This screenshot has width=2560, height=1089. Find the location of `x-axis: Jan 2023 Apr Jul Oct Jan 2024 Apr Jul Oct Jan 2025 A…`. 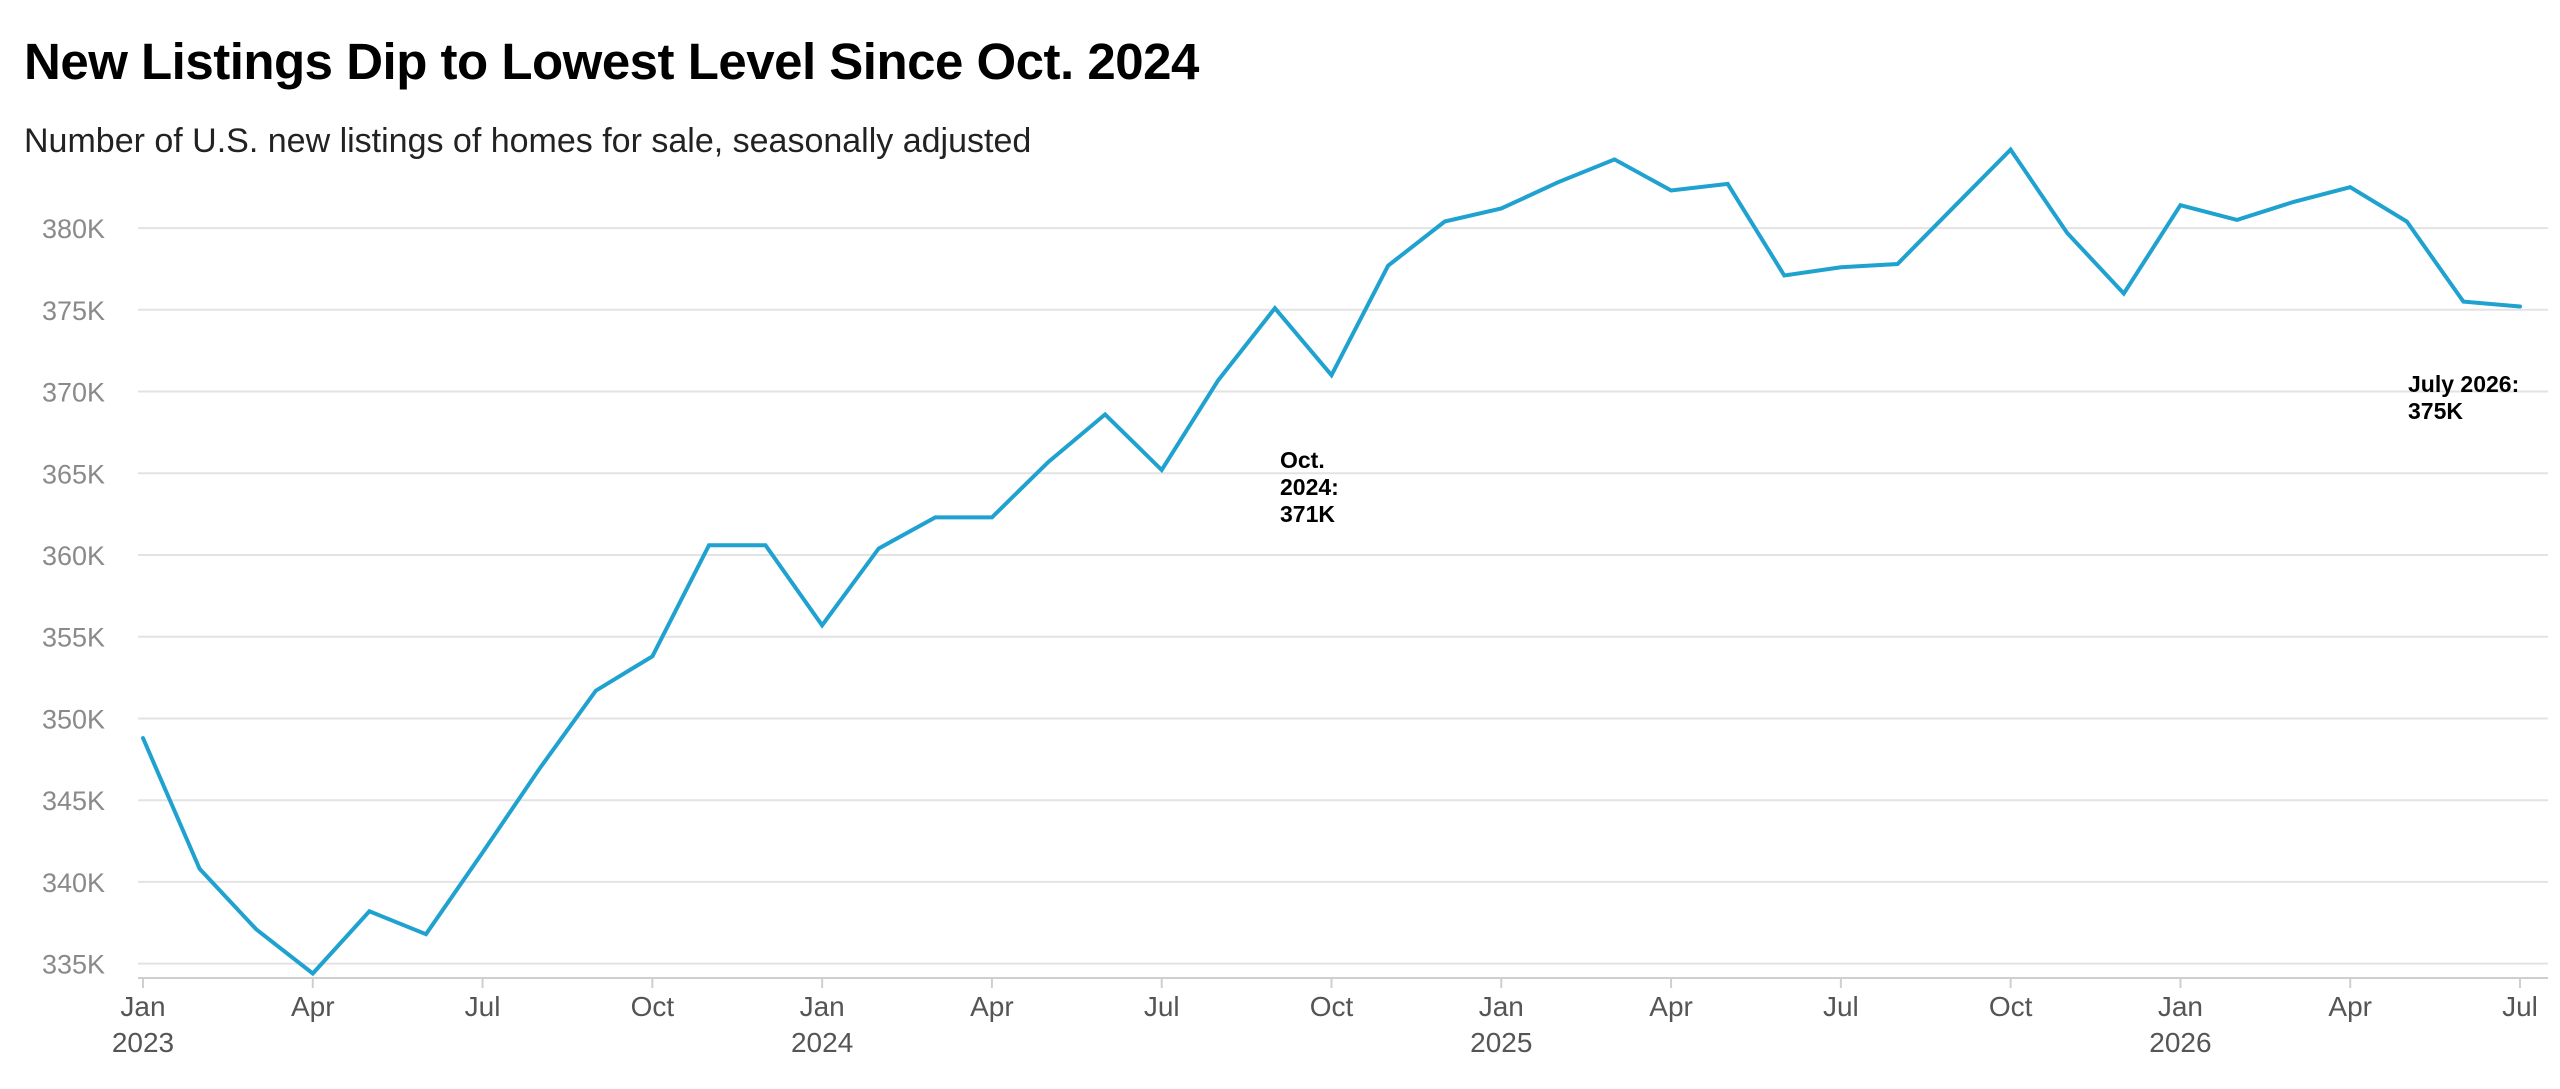

x-axis: Jan 2023 Apr Jul Oct Jan 2024 Apr Jul Oct Jan 2025 A… is located at coordinates (1330, 1017).